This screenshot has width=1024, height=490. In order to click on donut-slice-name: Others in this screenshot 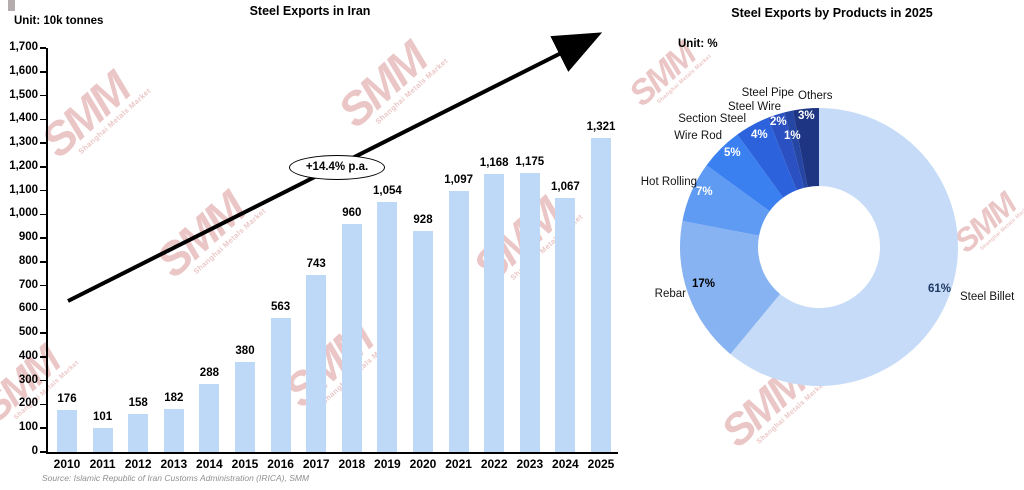, I will do `click(815, 96)`.